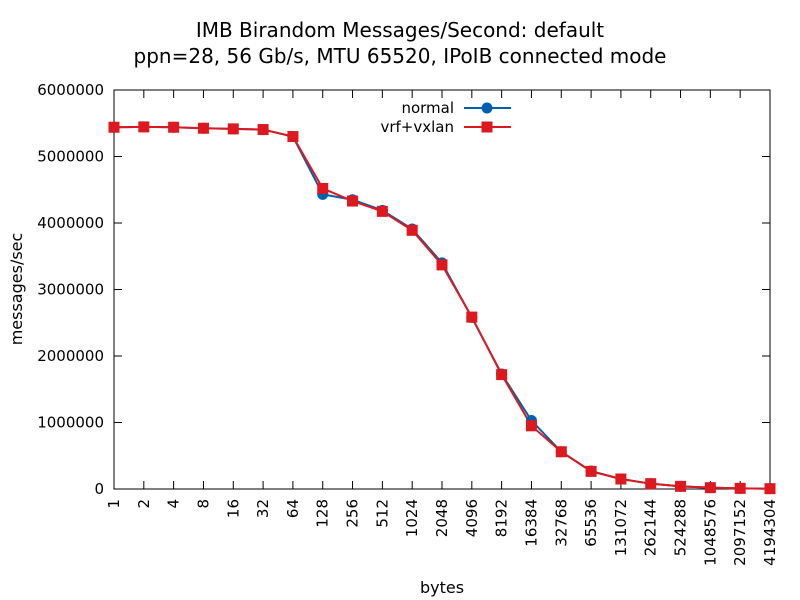 The width and height of the screenshot is (800, 600). Describe the element at coordinates (70, 223) in the screenshot. I see `y-tick-label: 4000000` at that location.